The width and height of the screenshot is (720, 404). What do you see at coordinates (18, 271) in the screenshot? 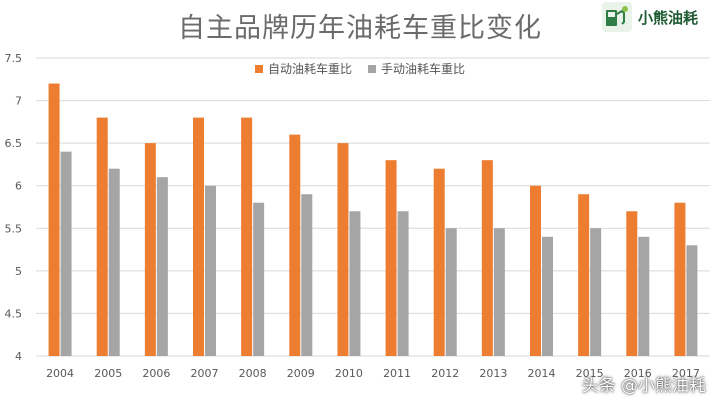
I see `y-tick-label: 5` at bounding box center [18, 271].